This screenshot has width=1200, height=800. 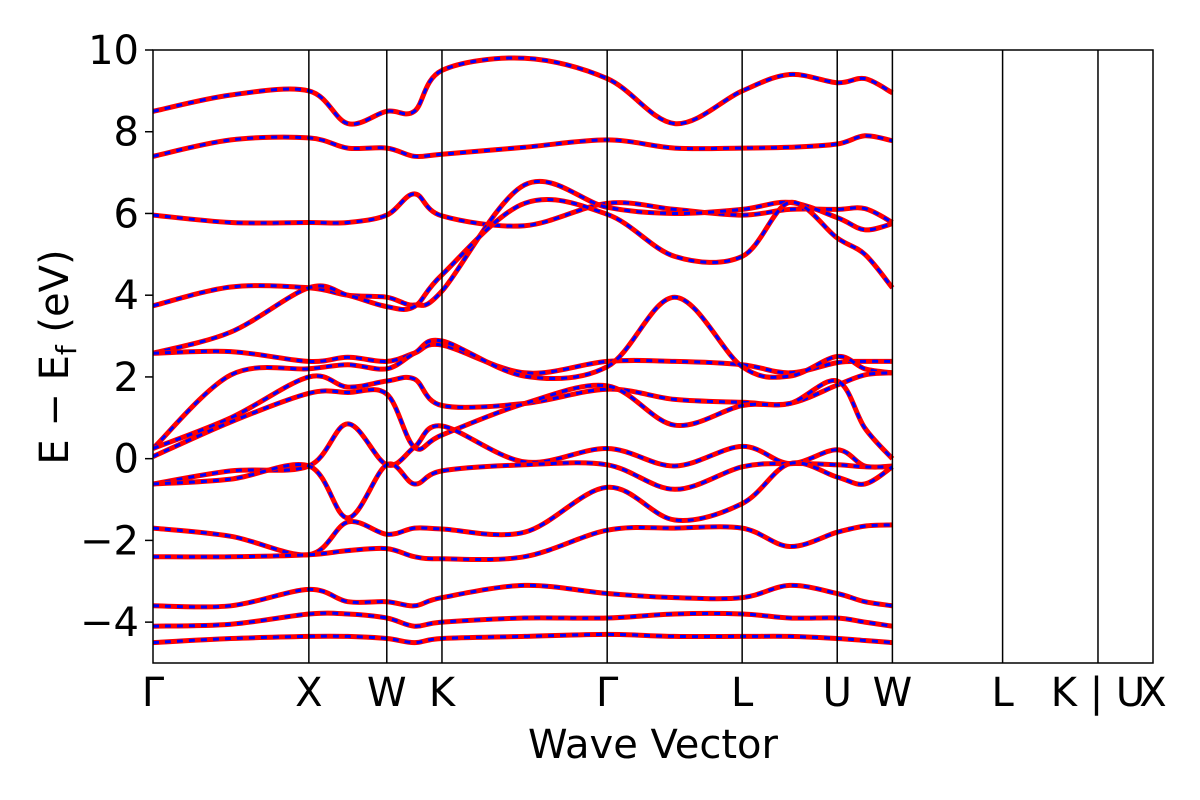 I want to click on y-tick-label: 10, so click(x=113, y=51).